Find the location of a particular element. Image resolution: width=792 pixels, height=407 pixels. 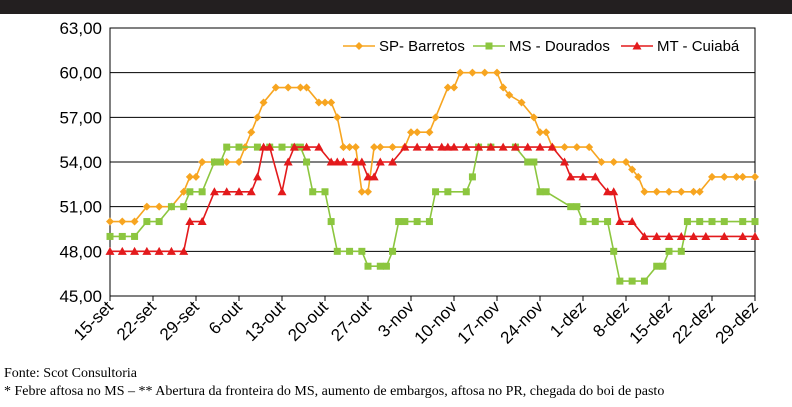

x-tick-label: 29-dez is located at coordinates (737, 322).